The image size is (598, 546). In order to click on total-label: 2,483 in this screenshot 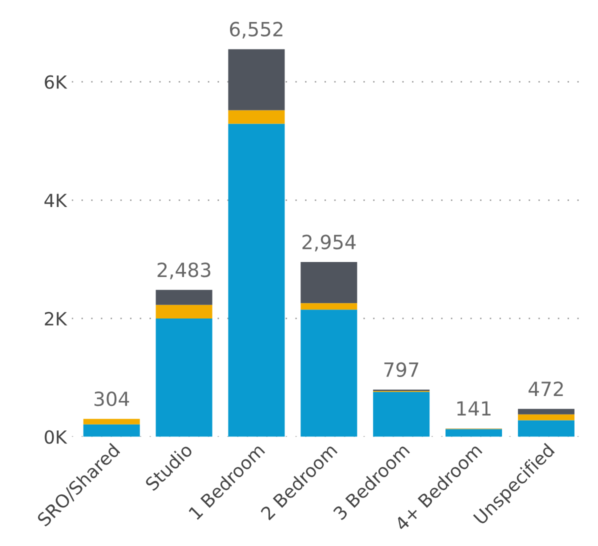, I will do `click(184, 271)`.